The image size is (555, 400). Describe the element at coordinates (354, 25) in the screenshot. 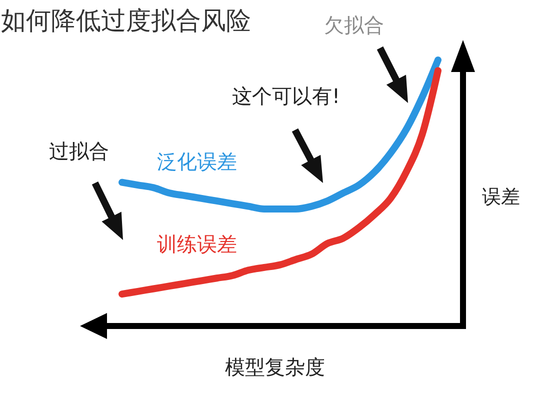

I see `text: 欠拟合` at that location.